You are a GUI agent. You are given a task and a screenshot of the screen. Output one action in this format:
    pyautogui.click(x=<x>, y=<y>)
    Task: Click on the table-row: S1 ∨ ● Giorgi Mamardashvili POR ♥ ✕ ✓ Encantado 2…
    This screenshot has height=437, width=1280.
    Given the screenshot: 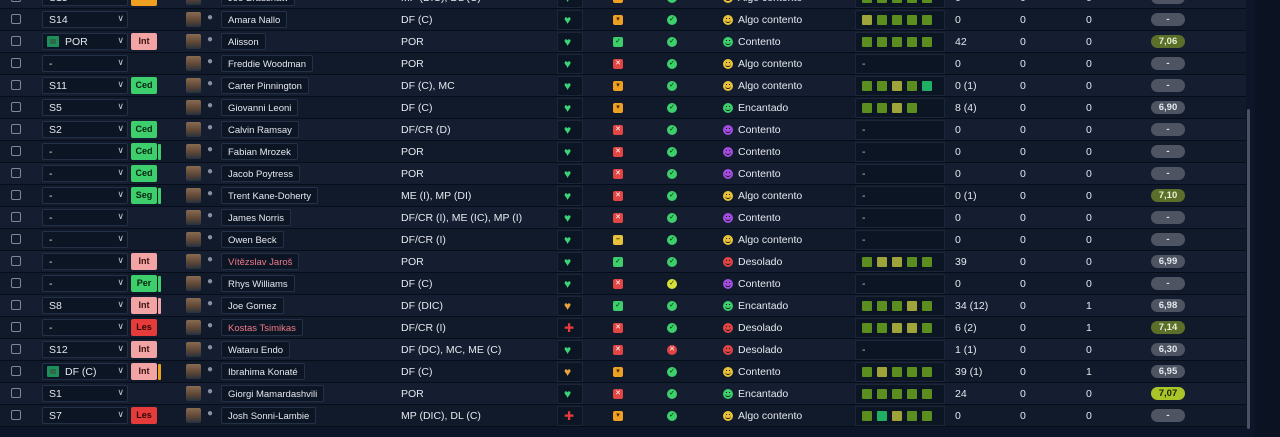 What is the action you would take?
    pyautogui.click(x=623, y=394)
    